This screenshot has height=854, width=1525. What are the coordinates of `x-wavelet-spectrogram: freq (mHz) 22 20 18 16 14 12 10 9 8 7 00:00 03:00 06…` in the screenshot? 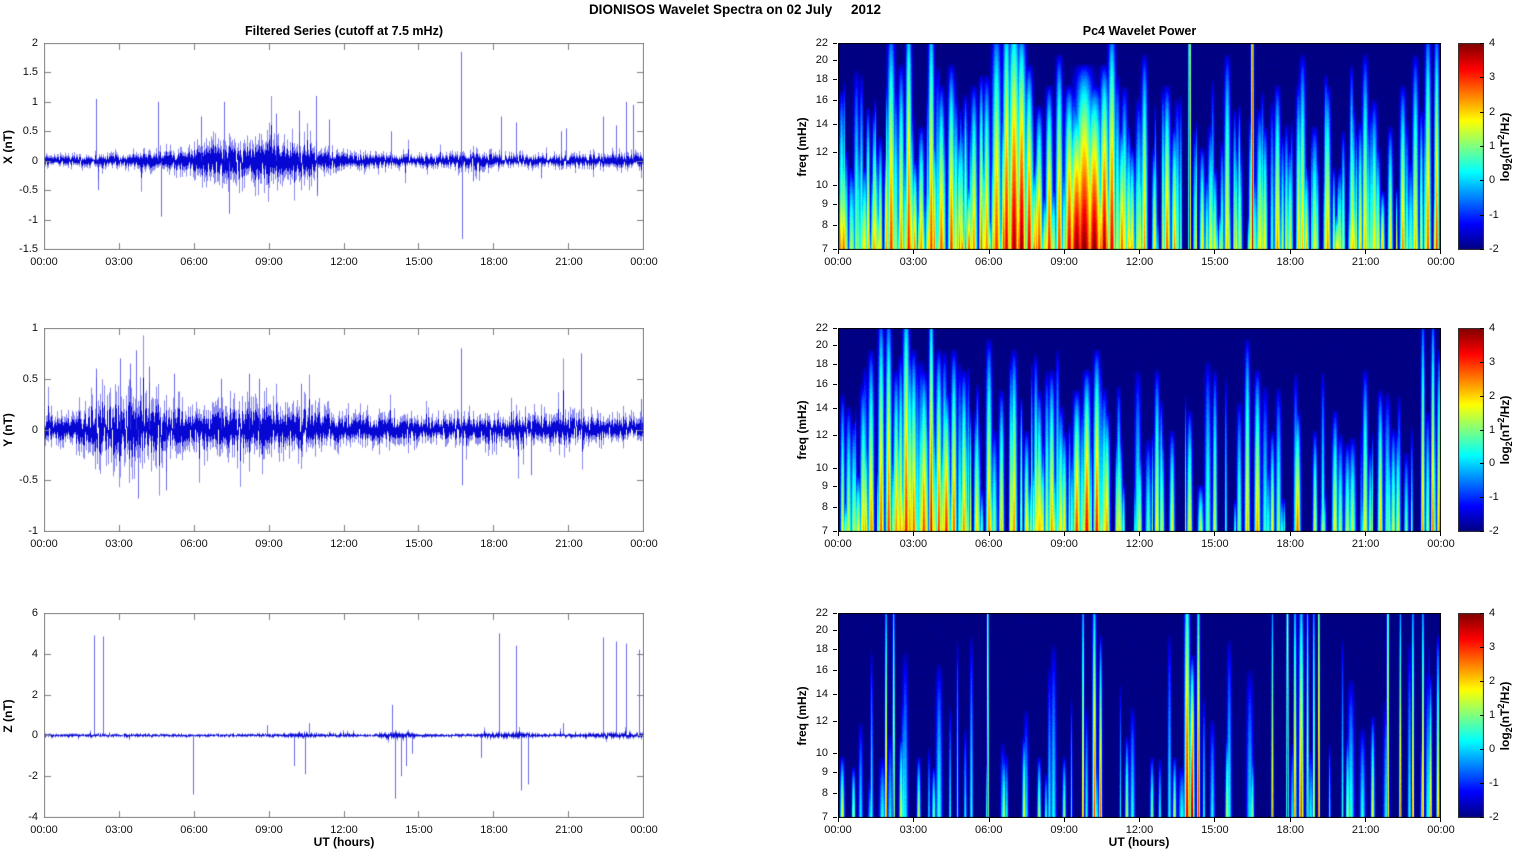 It's located at (1125, 152).